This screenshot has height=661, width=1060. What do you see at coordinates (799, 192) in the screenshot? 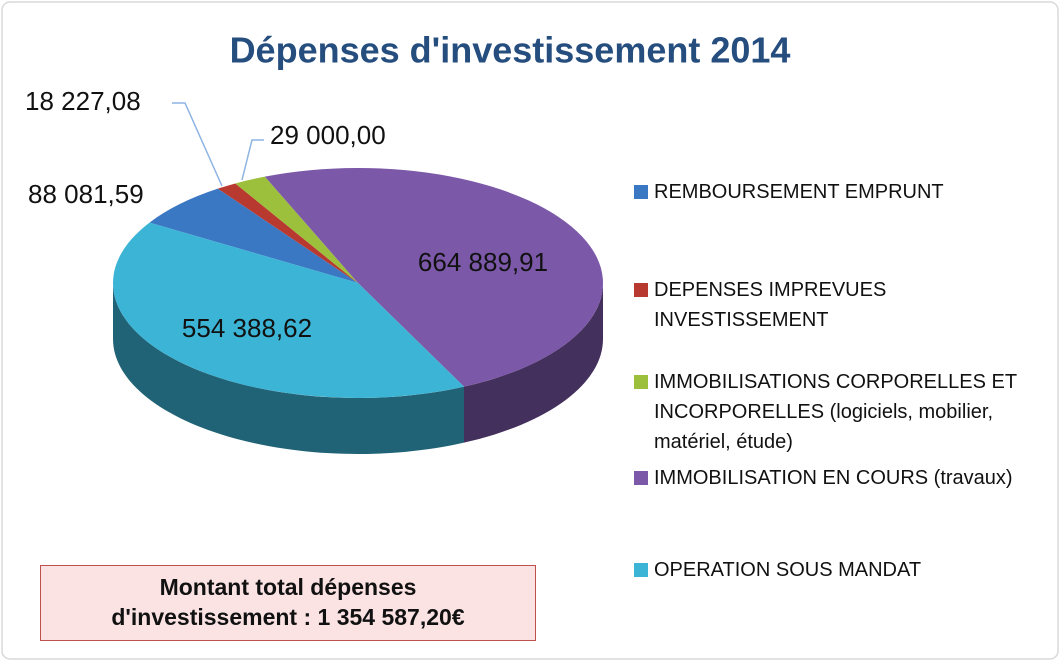
I see `legend-label: REMBOURSEMENT EMPRUNT` at bounding box center [799, 192].